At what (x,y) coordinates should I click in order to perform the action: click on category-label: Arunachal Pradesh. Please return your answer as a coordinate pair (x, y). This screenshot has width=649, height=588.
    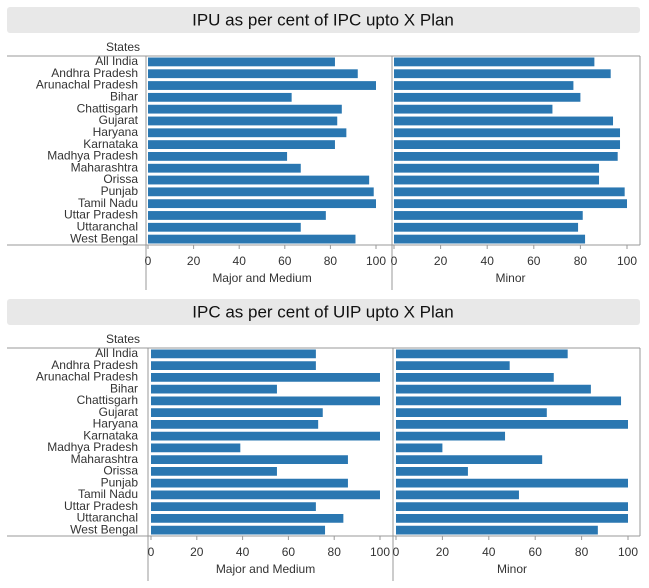
    Looking at the image, I should click on (87, 85).